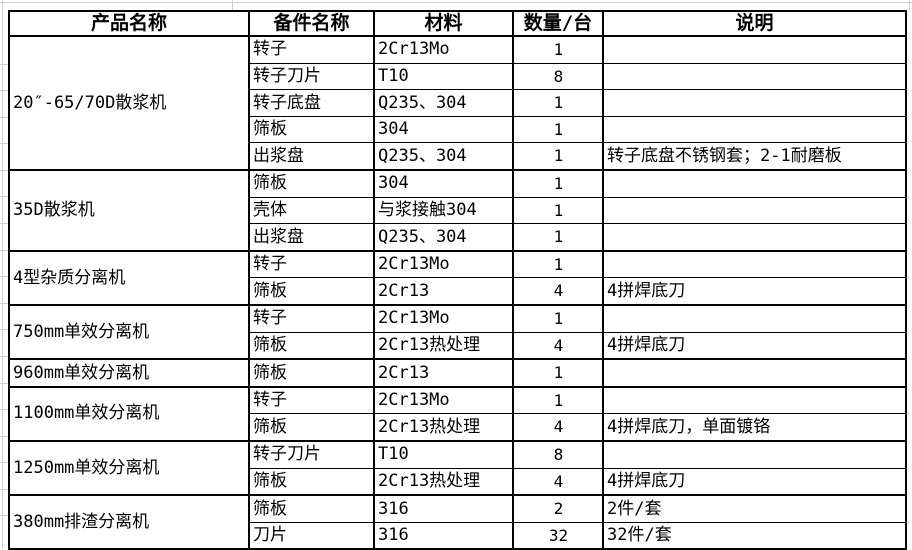 The height and width of the screenshot is (550, 912). I want to click on table-row: 筛板 2Cr13热处理 4 4拼焊底刀, so click(458, 345).